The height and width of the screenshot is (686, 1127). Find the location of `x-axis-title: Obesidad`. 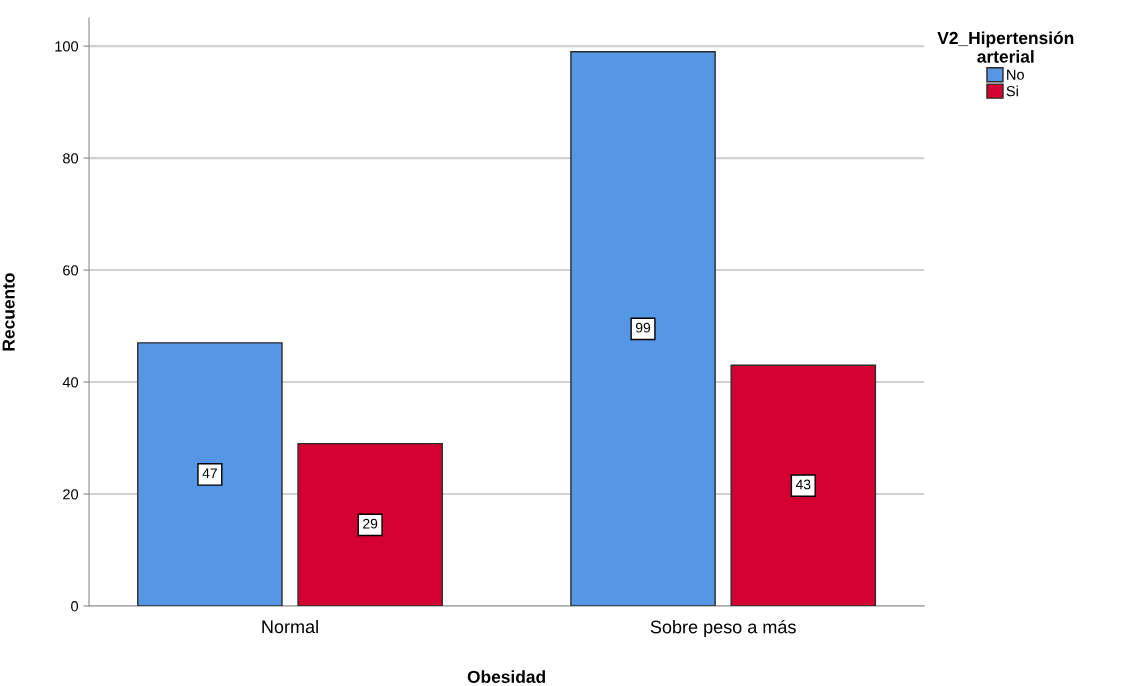

x-axis-title: Obesidad is located at coordinates (506, 677).